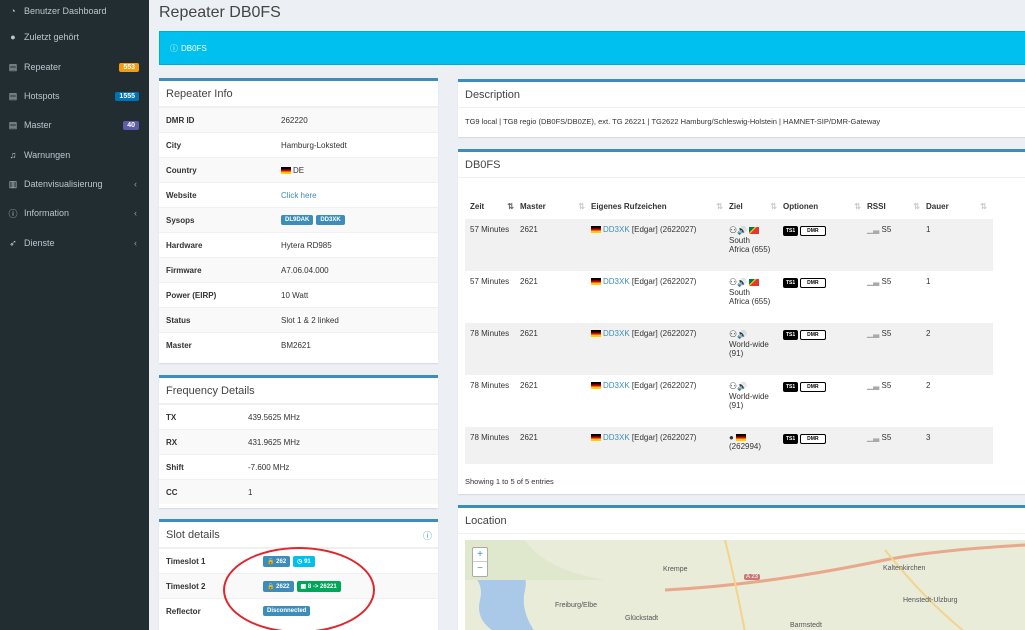 The height and width of the screenshot is (630, 1025). What do you see at coordinates (298, 535) in the screenshot?
I see `box-title: Slot details ⓘ` at bounding box center [298, 535].